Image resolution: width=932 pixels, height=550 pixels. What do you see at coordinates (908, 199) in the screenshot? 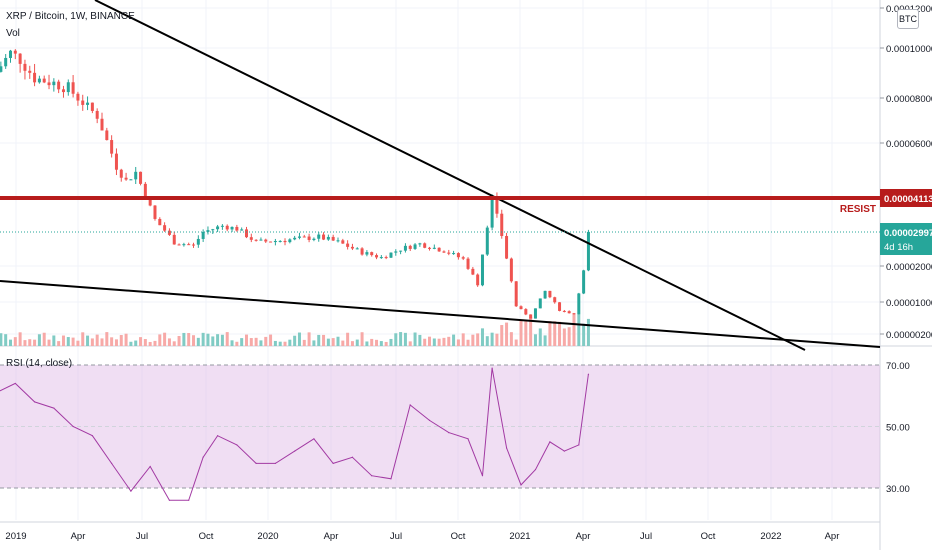
I see `resist-price-text: 0.00004113` at bounding box center [908, 199].